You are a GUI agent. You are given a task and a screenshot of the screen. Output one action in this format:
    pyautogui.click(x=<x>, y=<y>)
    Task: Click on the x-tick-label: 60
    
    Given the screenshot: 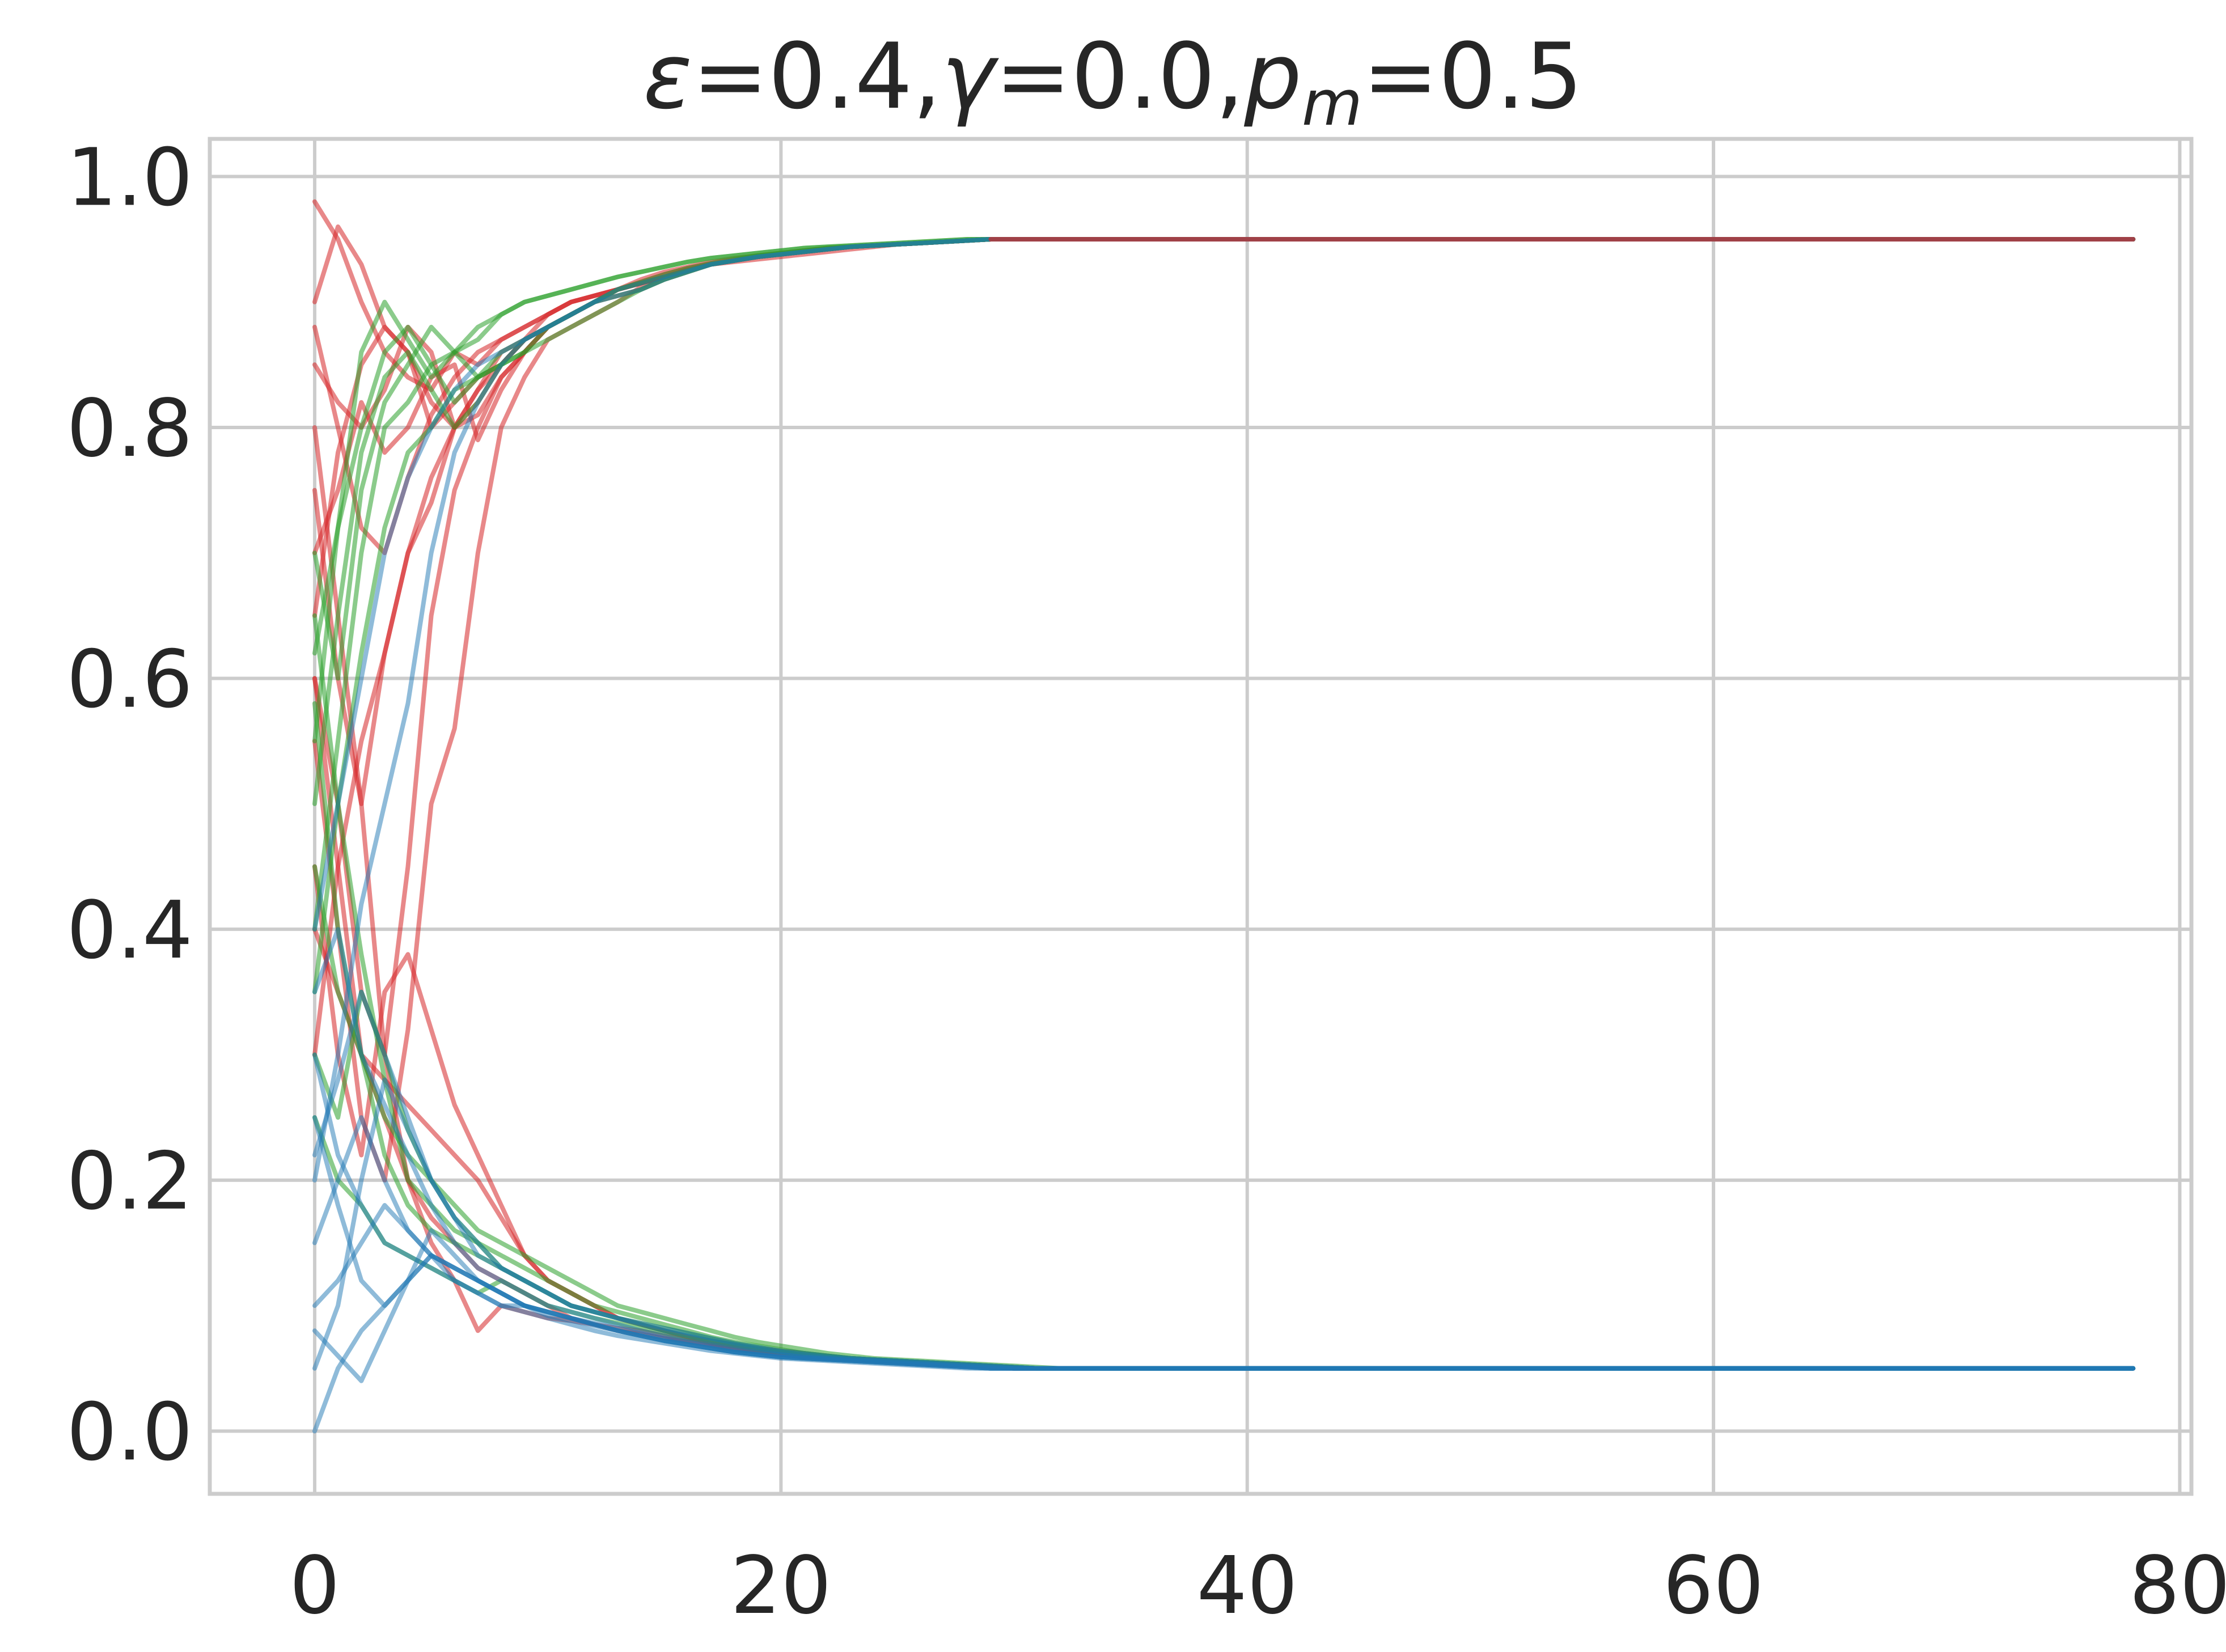 What is the action you would take?
    pyautogui.click(x=1713, y=1586)
    